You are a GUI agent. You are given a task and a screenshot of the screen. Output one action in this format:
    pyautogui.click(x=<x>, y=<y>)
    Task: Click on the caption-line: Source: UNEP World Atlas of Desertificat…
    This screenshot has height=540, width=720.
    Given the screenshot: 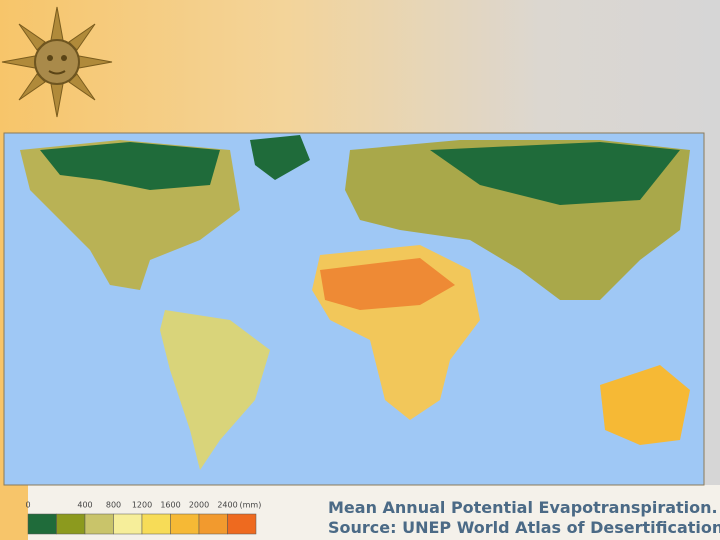 What is the action you would take?
    pyautogui.click(x=524, y=527)
    